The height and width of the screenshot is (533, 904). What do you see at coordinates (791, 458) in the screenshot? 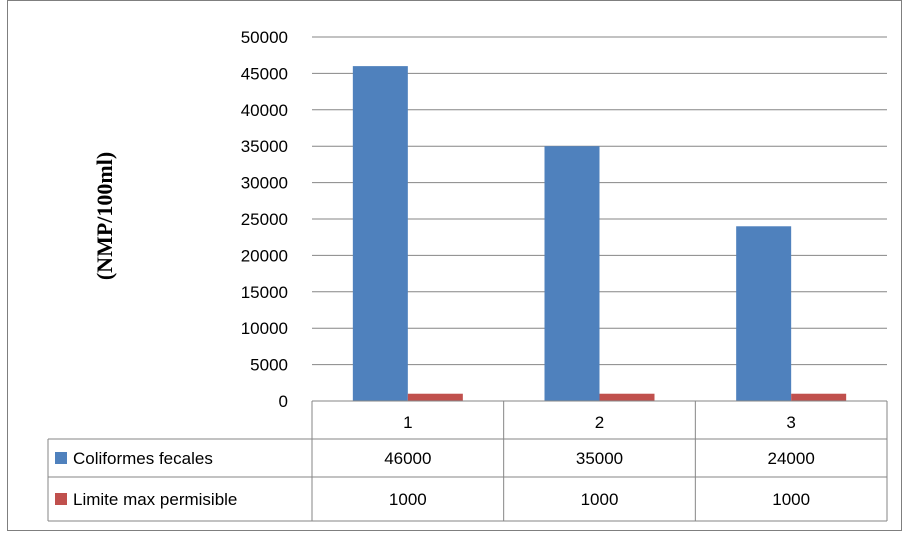
I see `data-label: 24000` at bounding box center [791, 458].